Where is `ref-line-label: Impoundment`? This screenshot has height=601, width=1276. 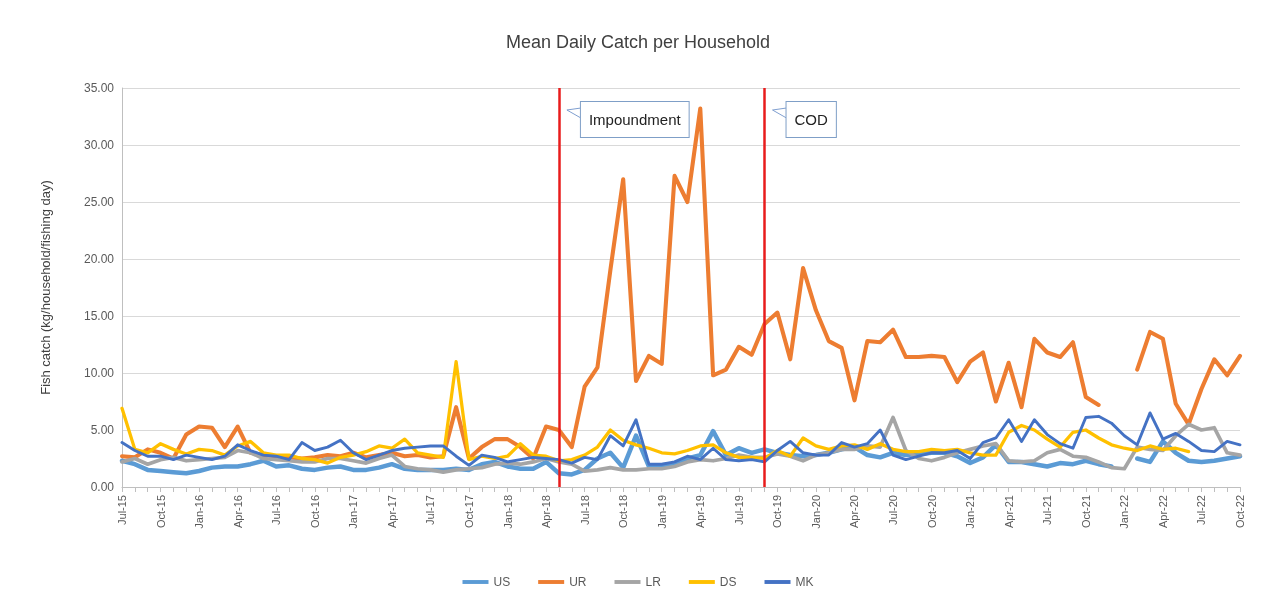
ref-line-label: Impoundment is located at coordinates (635, 119).